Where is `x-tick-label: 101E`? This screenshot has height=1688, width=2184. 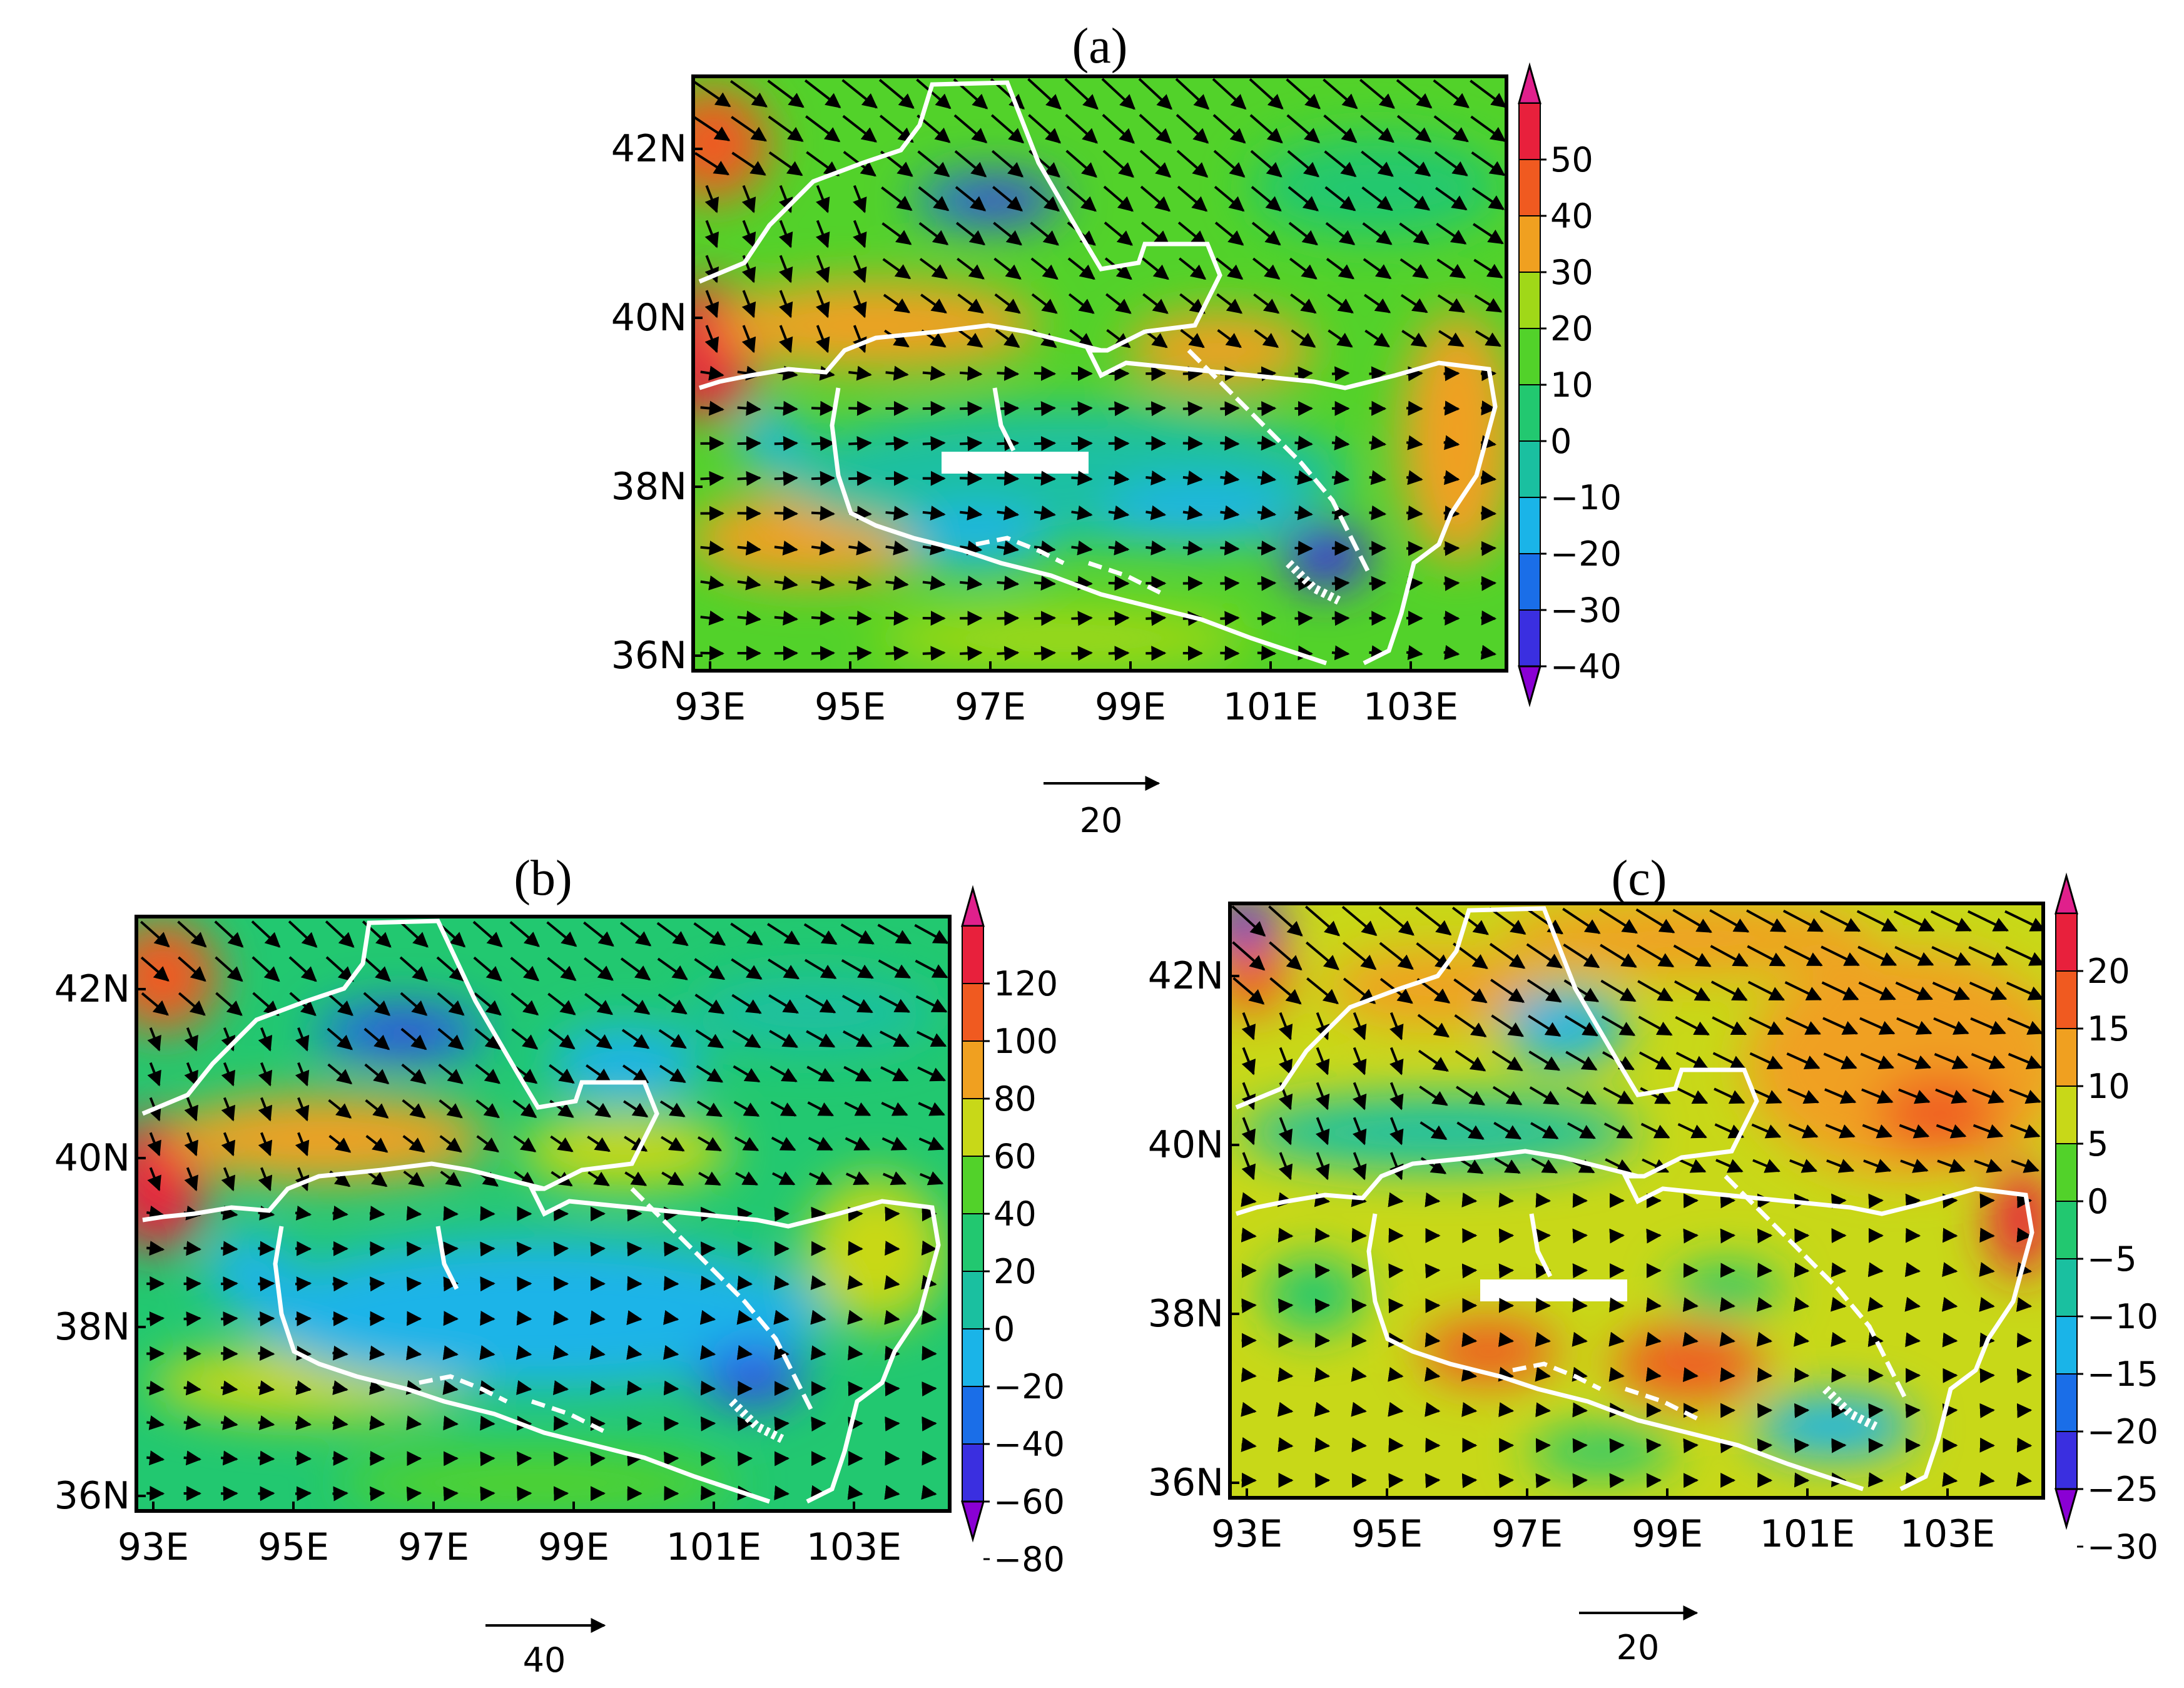 x-tick-label: 101E is located at coordinates (1271, 707).